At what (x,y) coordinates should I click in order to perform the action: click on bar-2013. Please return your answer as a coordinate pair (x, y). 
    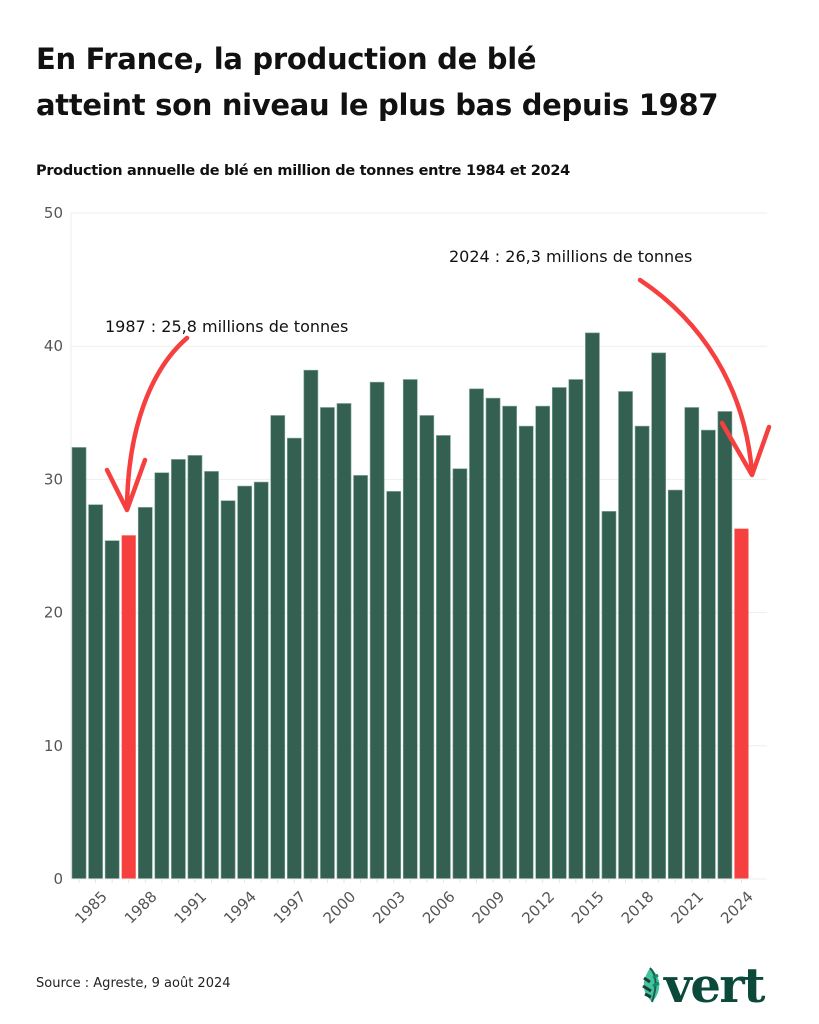
    Looking at the image, I should click on (559, 633).